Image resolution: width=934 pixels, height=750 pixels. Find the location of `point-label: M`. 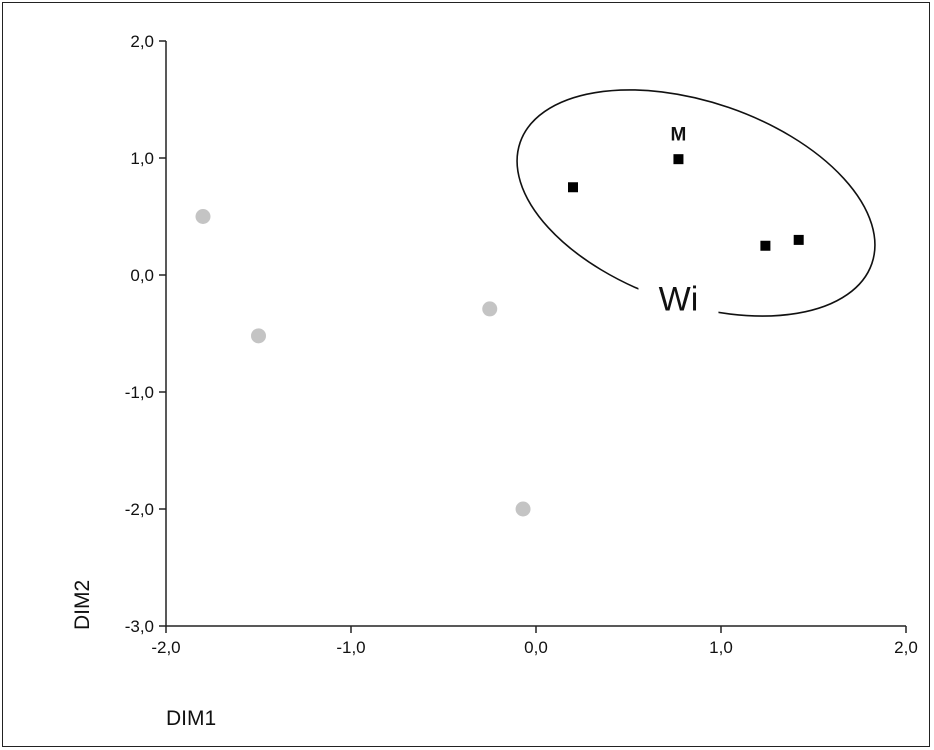

point-label: M is located at coordinates (679, 135).